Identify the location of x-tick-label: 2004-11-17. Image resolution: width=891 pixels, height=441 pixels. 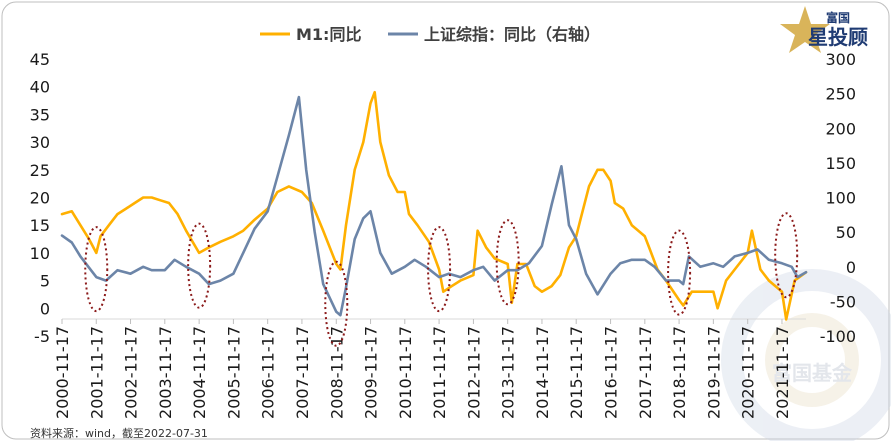
(199, 372).